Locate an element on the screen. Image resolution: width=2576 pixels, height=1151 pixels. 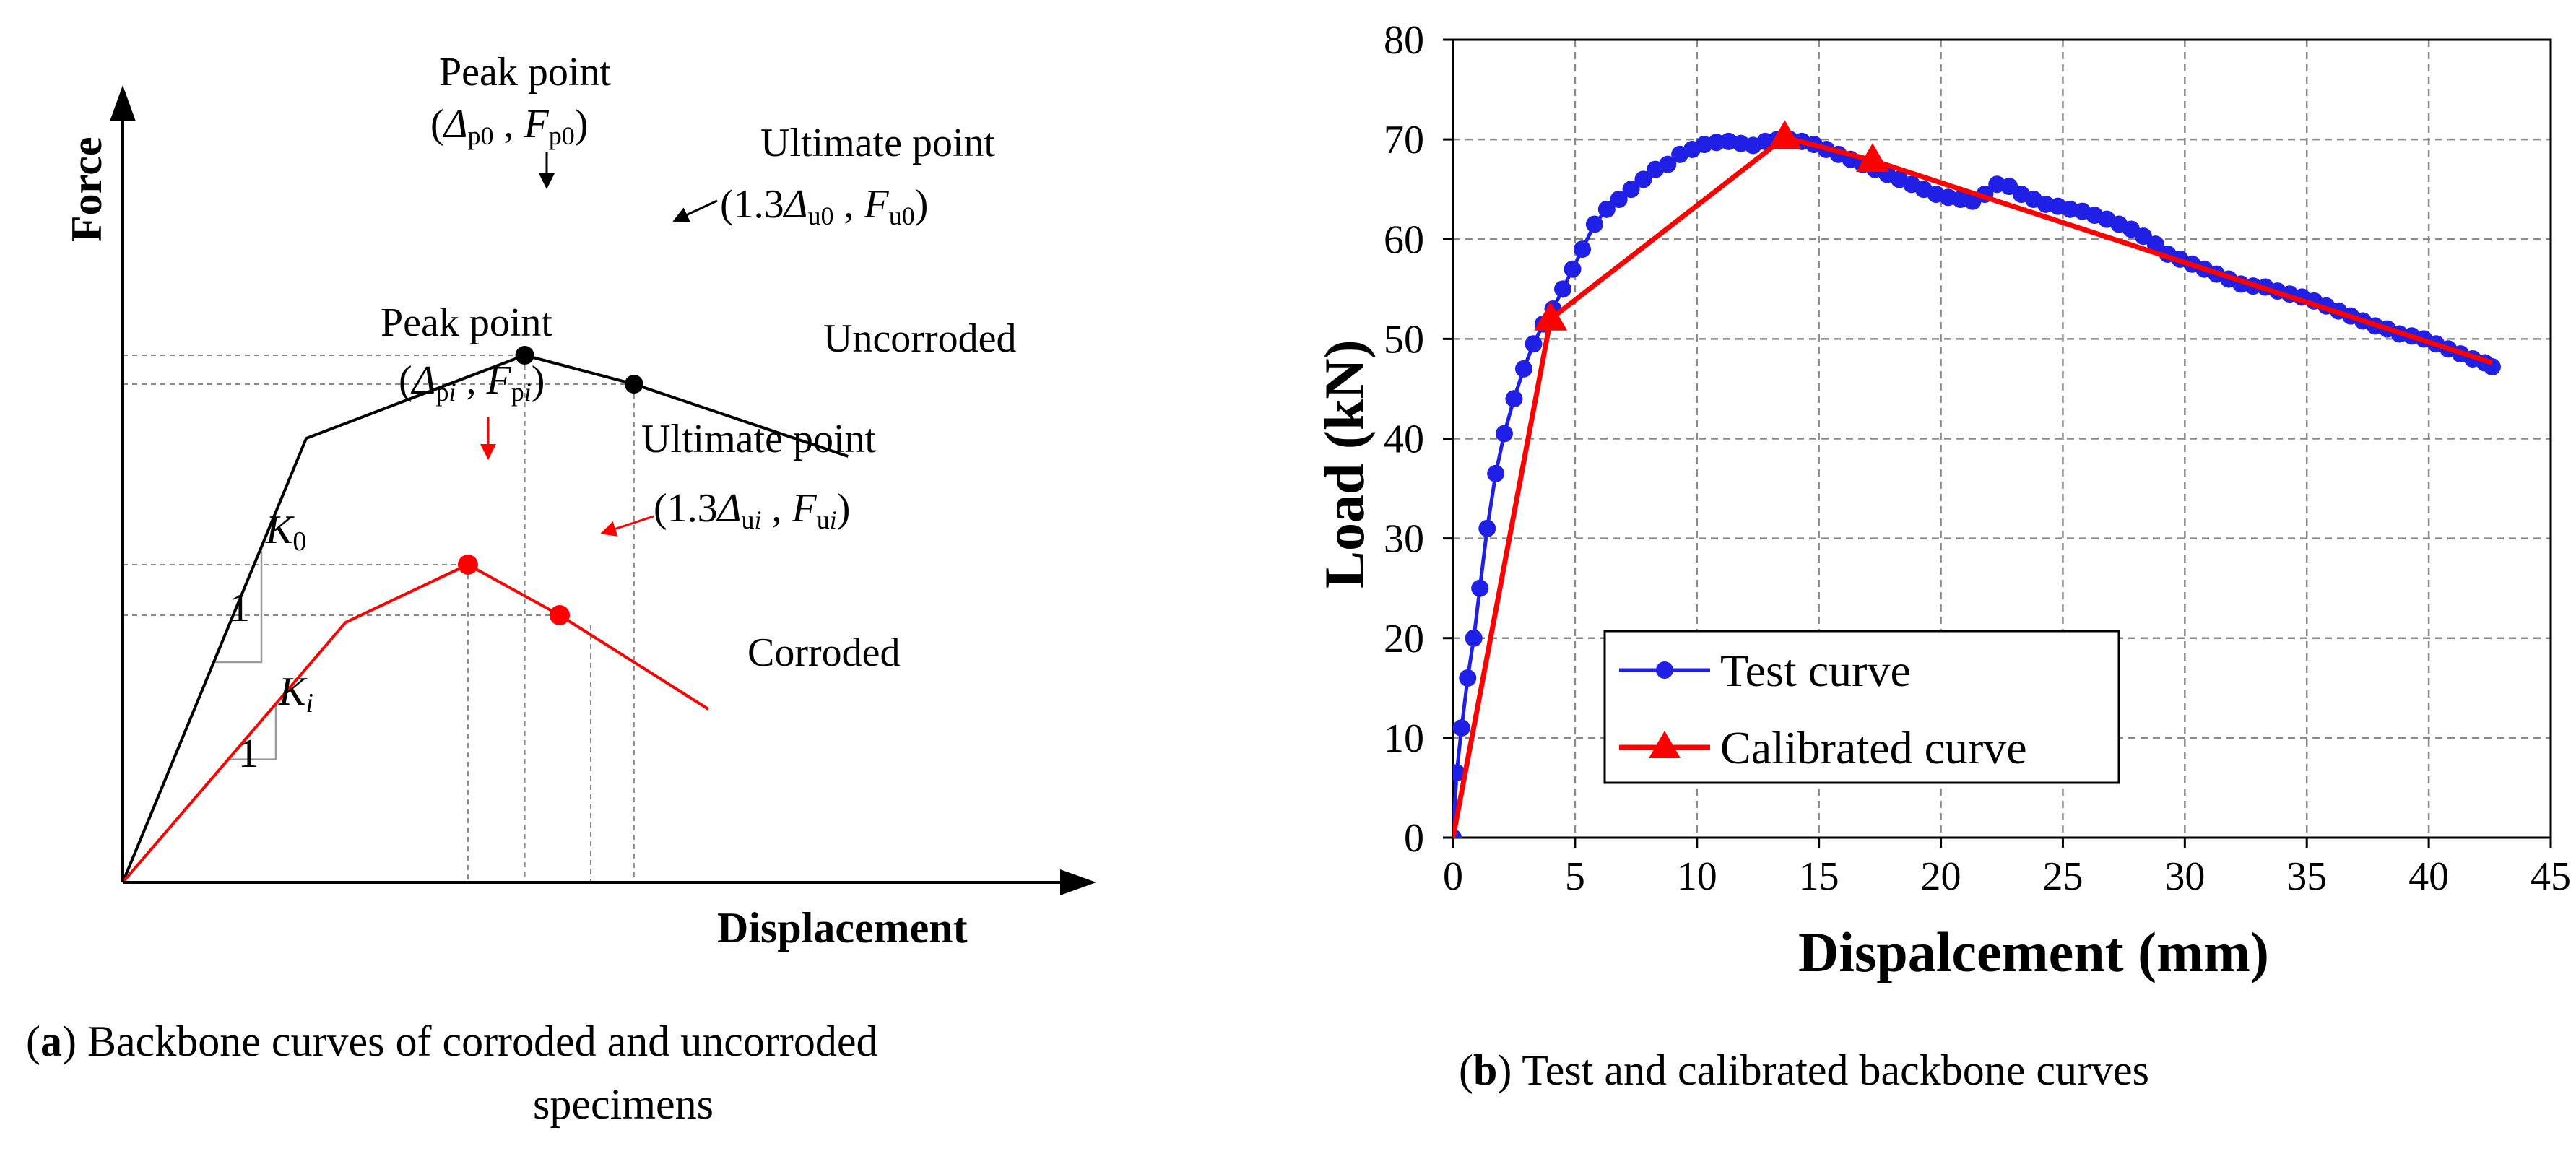
ultimate-point-corroded-marker is located at coordinates (560, 615).